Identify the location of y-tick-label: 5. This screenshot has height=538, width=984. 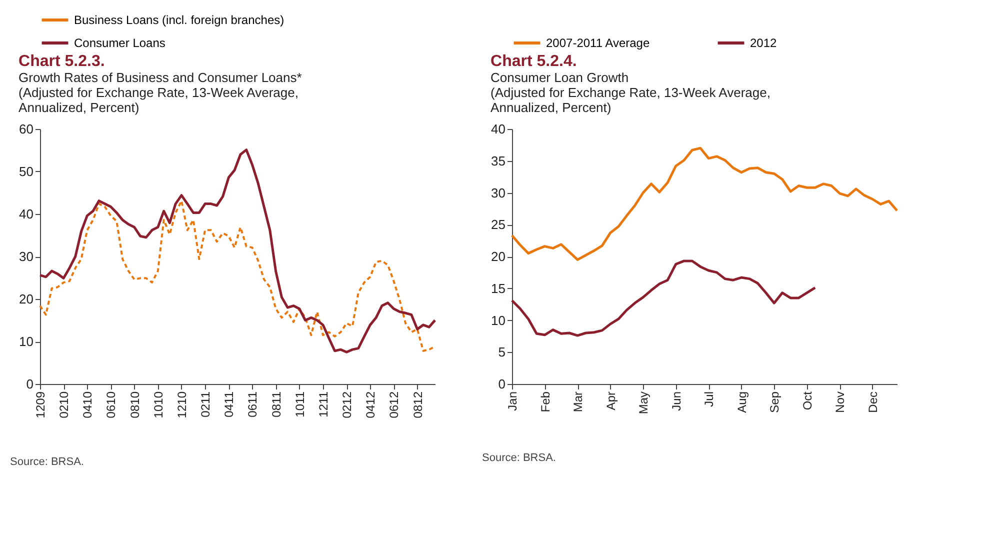
(502, 352).